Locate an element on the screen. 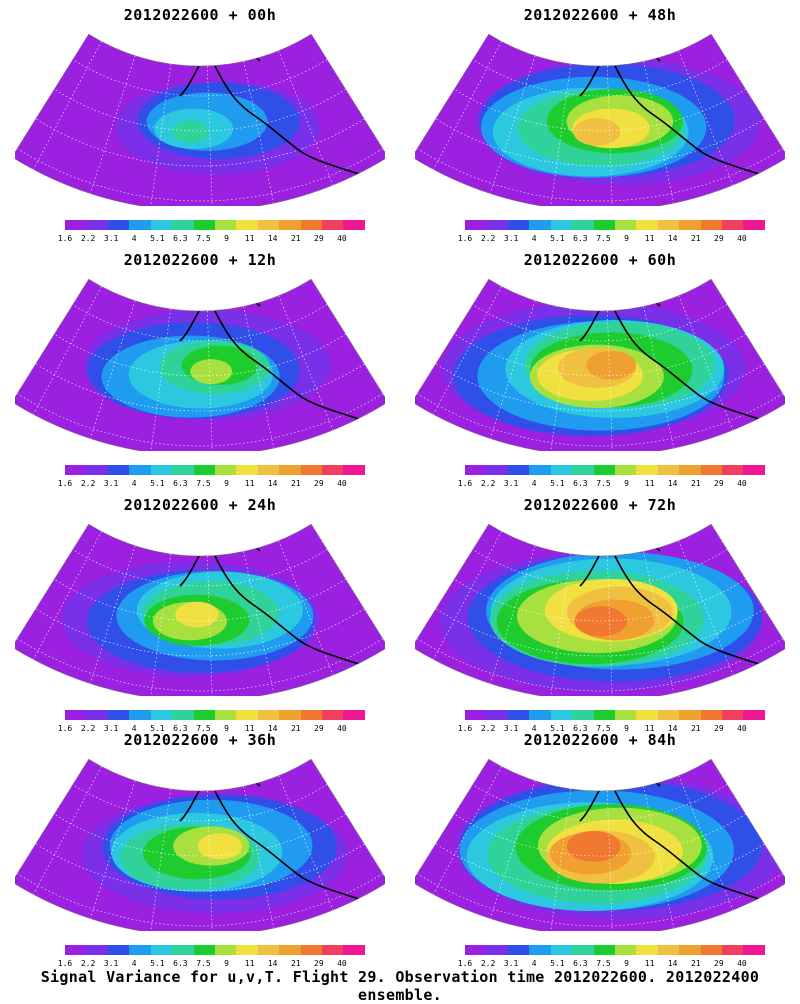 Image resolution: width=800 pixels, height=1004 pixels. colorbar-tick-label: 40 is located at coordinates (742, 483).